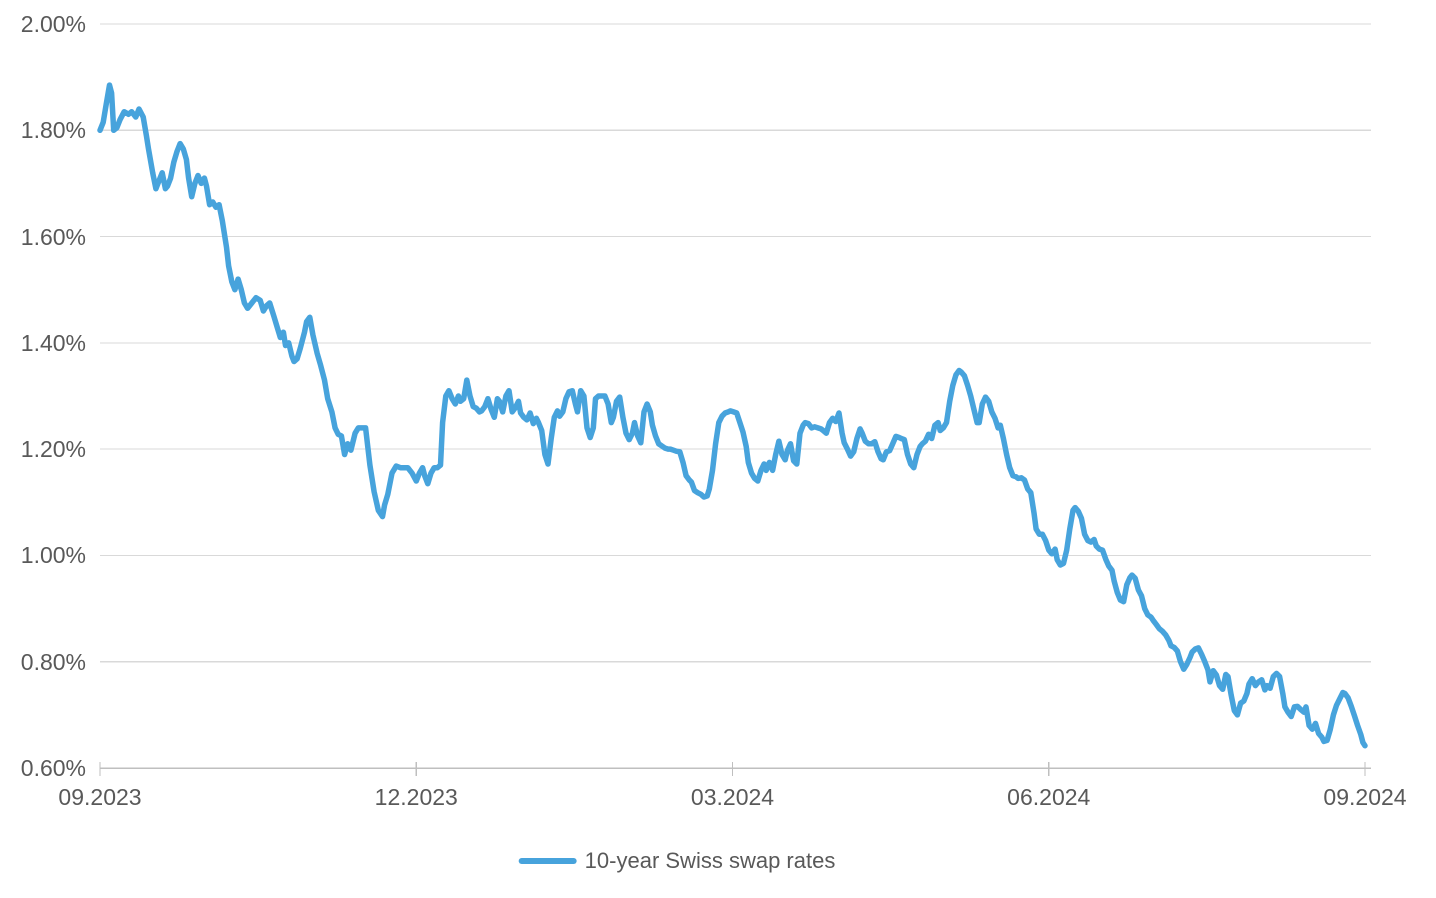 This screenshot has width=1436, height=898. I want to click on legend-label: 10-year Swiss swap rates, so click(710, 860).